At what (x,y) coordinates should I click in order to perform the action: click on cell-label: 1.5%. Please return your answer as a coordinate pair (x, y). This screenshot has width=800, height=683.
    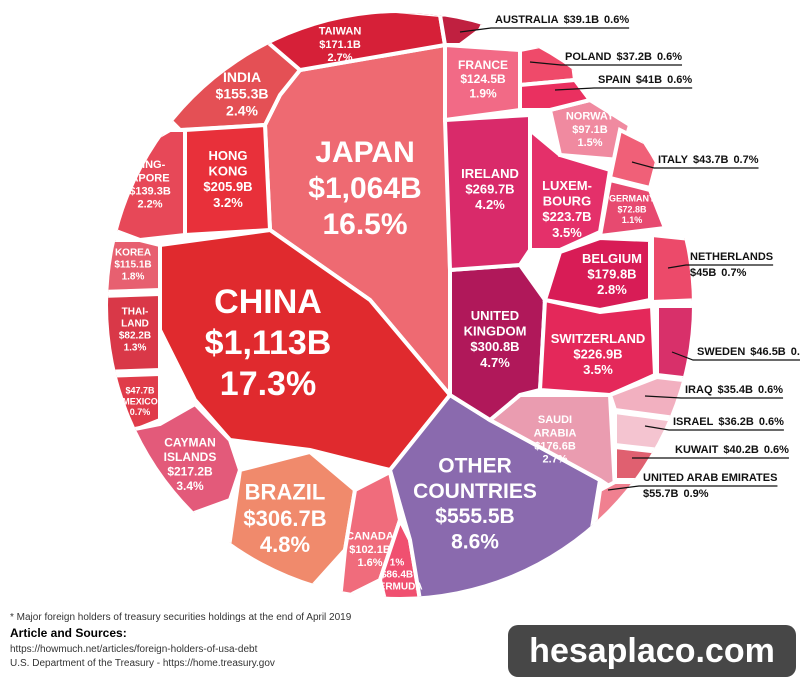
    Looking at the image, I should click on (589, 143).